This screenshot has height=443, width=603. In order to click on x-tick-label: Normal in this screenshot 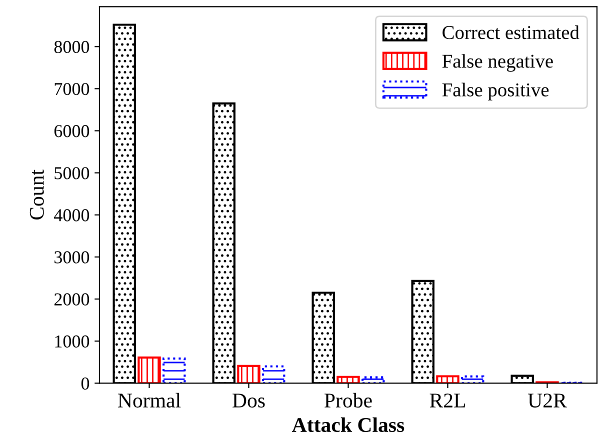, I will do `click(149, 400)`.